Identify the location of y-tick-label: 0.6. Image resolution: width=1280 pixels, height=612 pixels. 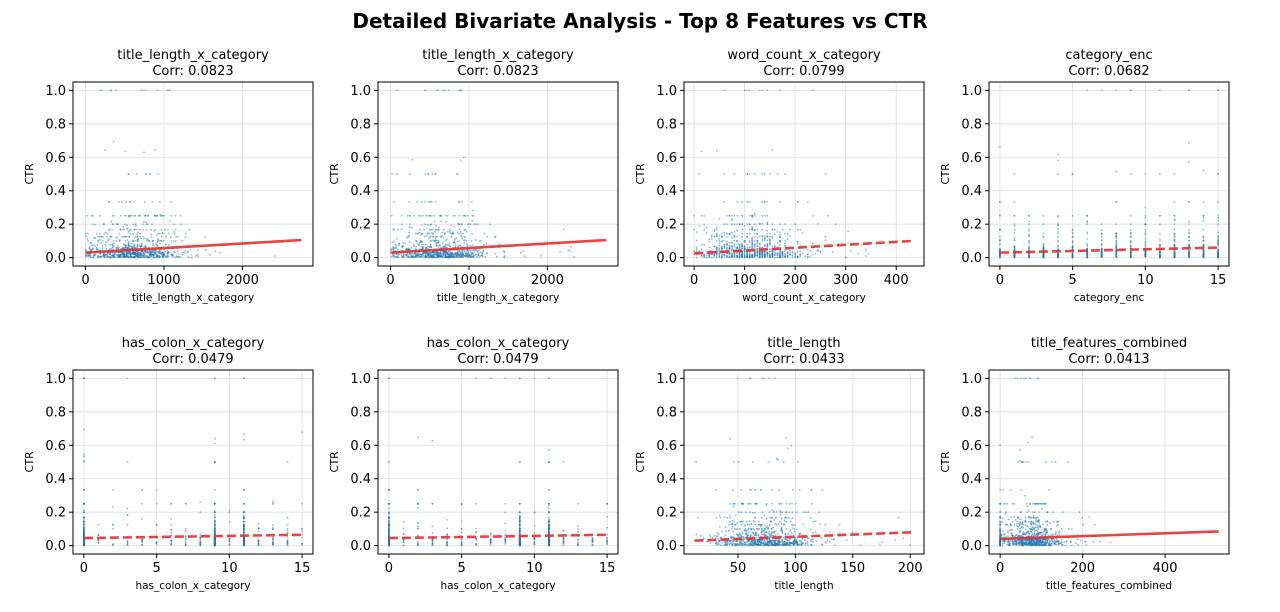
(971, 158).